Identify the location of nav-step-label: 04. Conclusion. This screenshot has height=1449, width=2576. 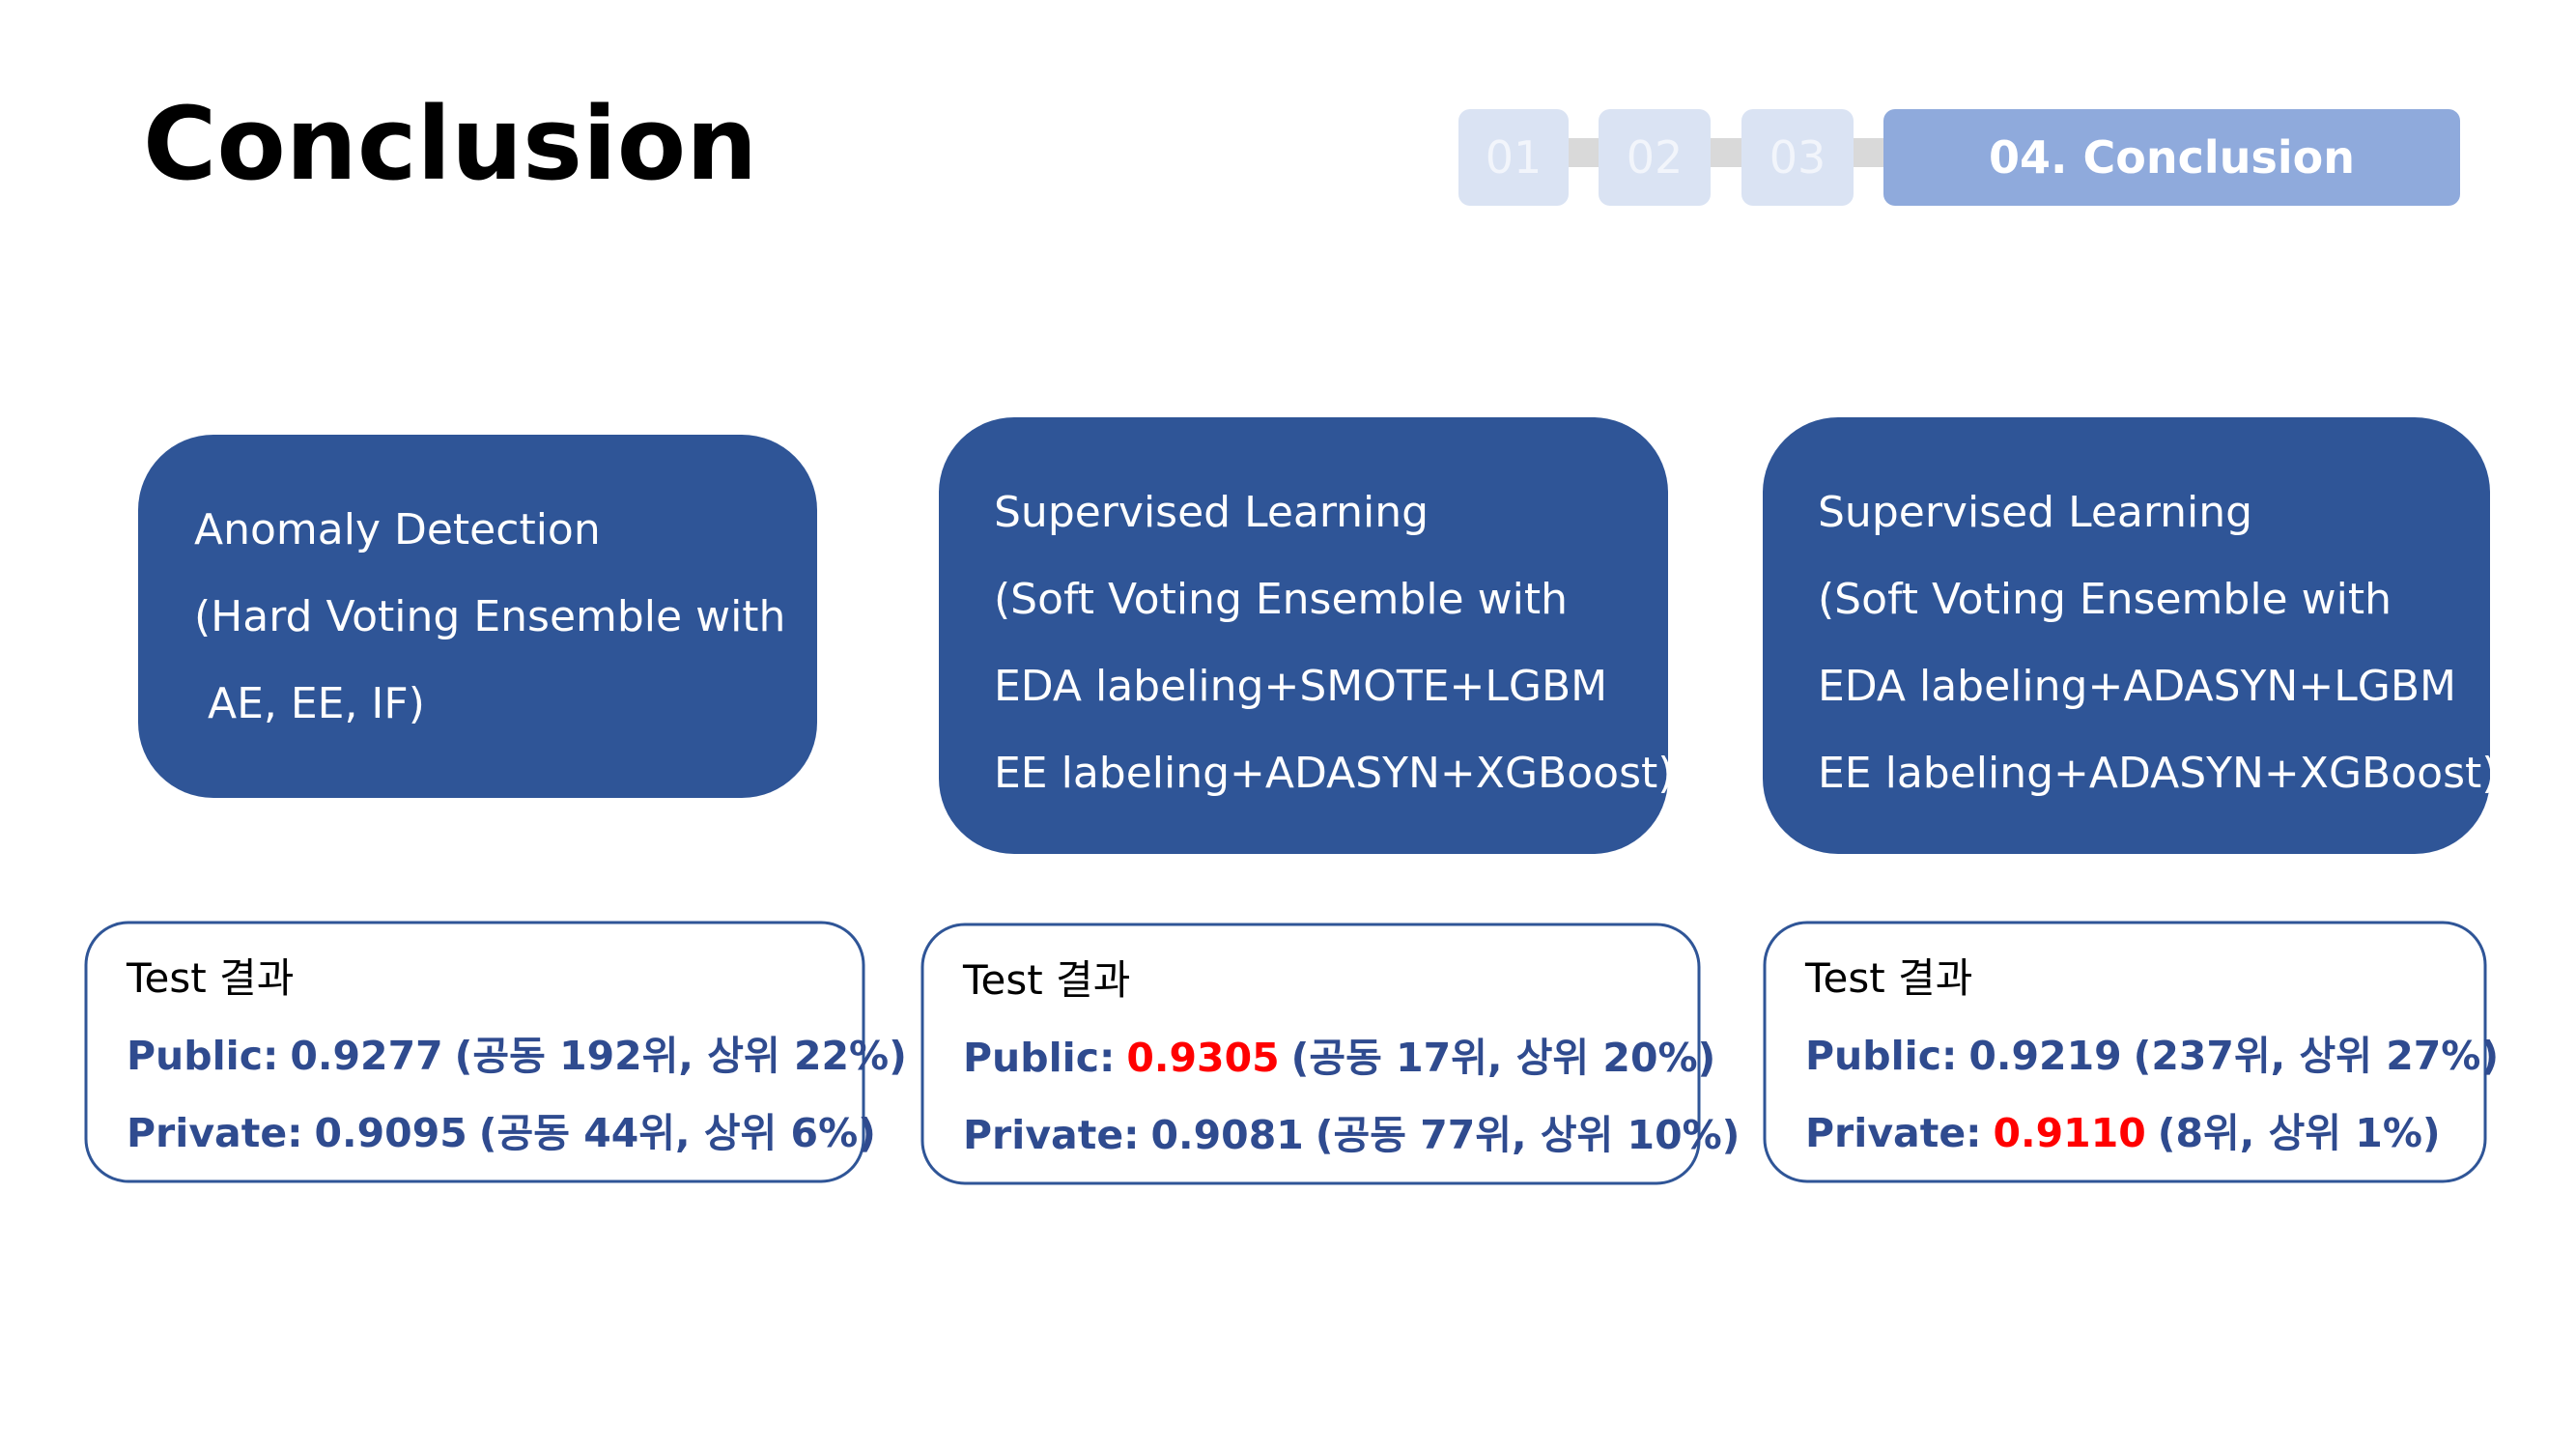
(2172, 157).